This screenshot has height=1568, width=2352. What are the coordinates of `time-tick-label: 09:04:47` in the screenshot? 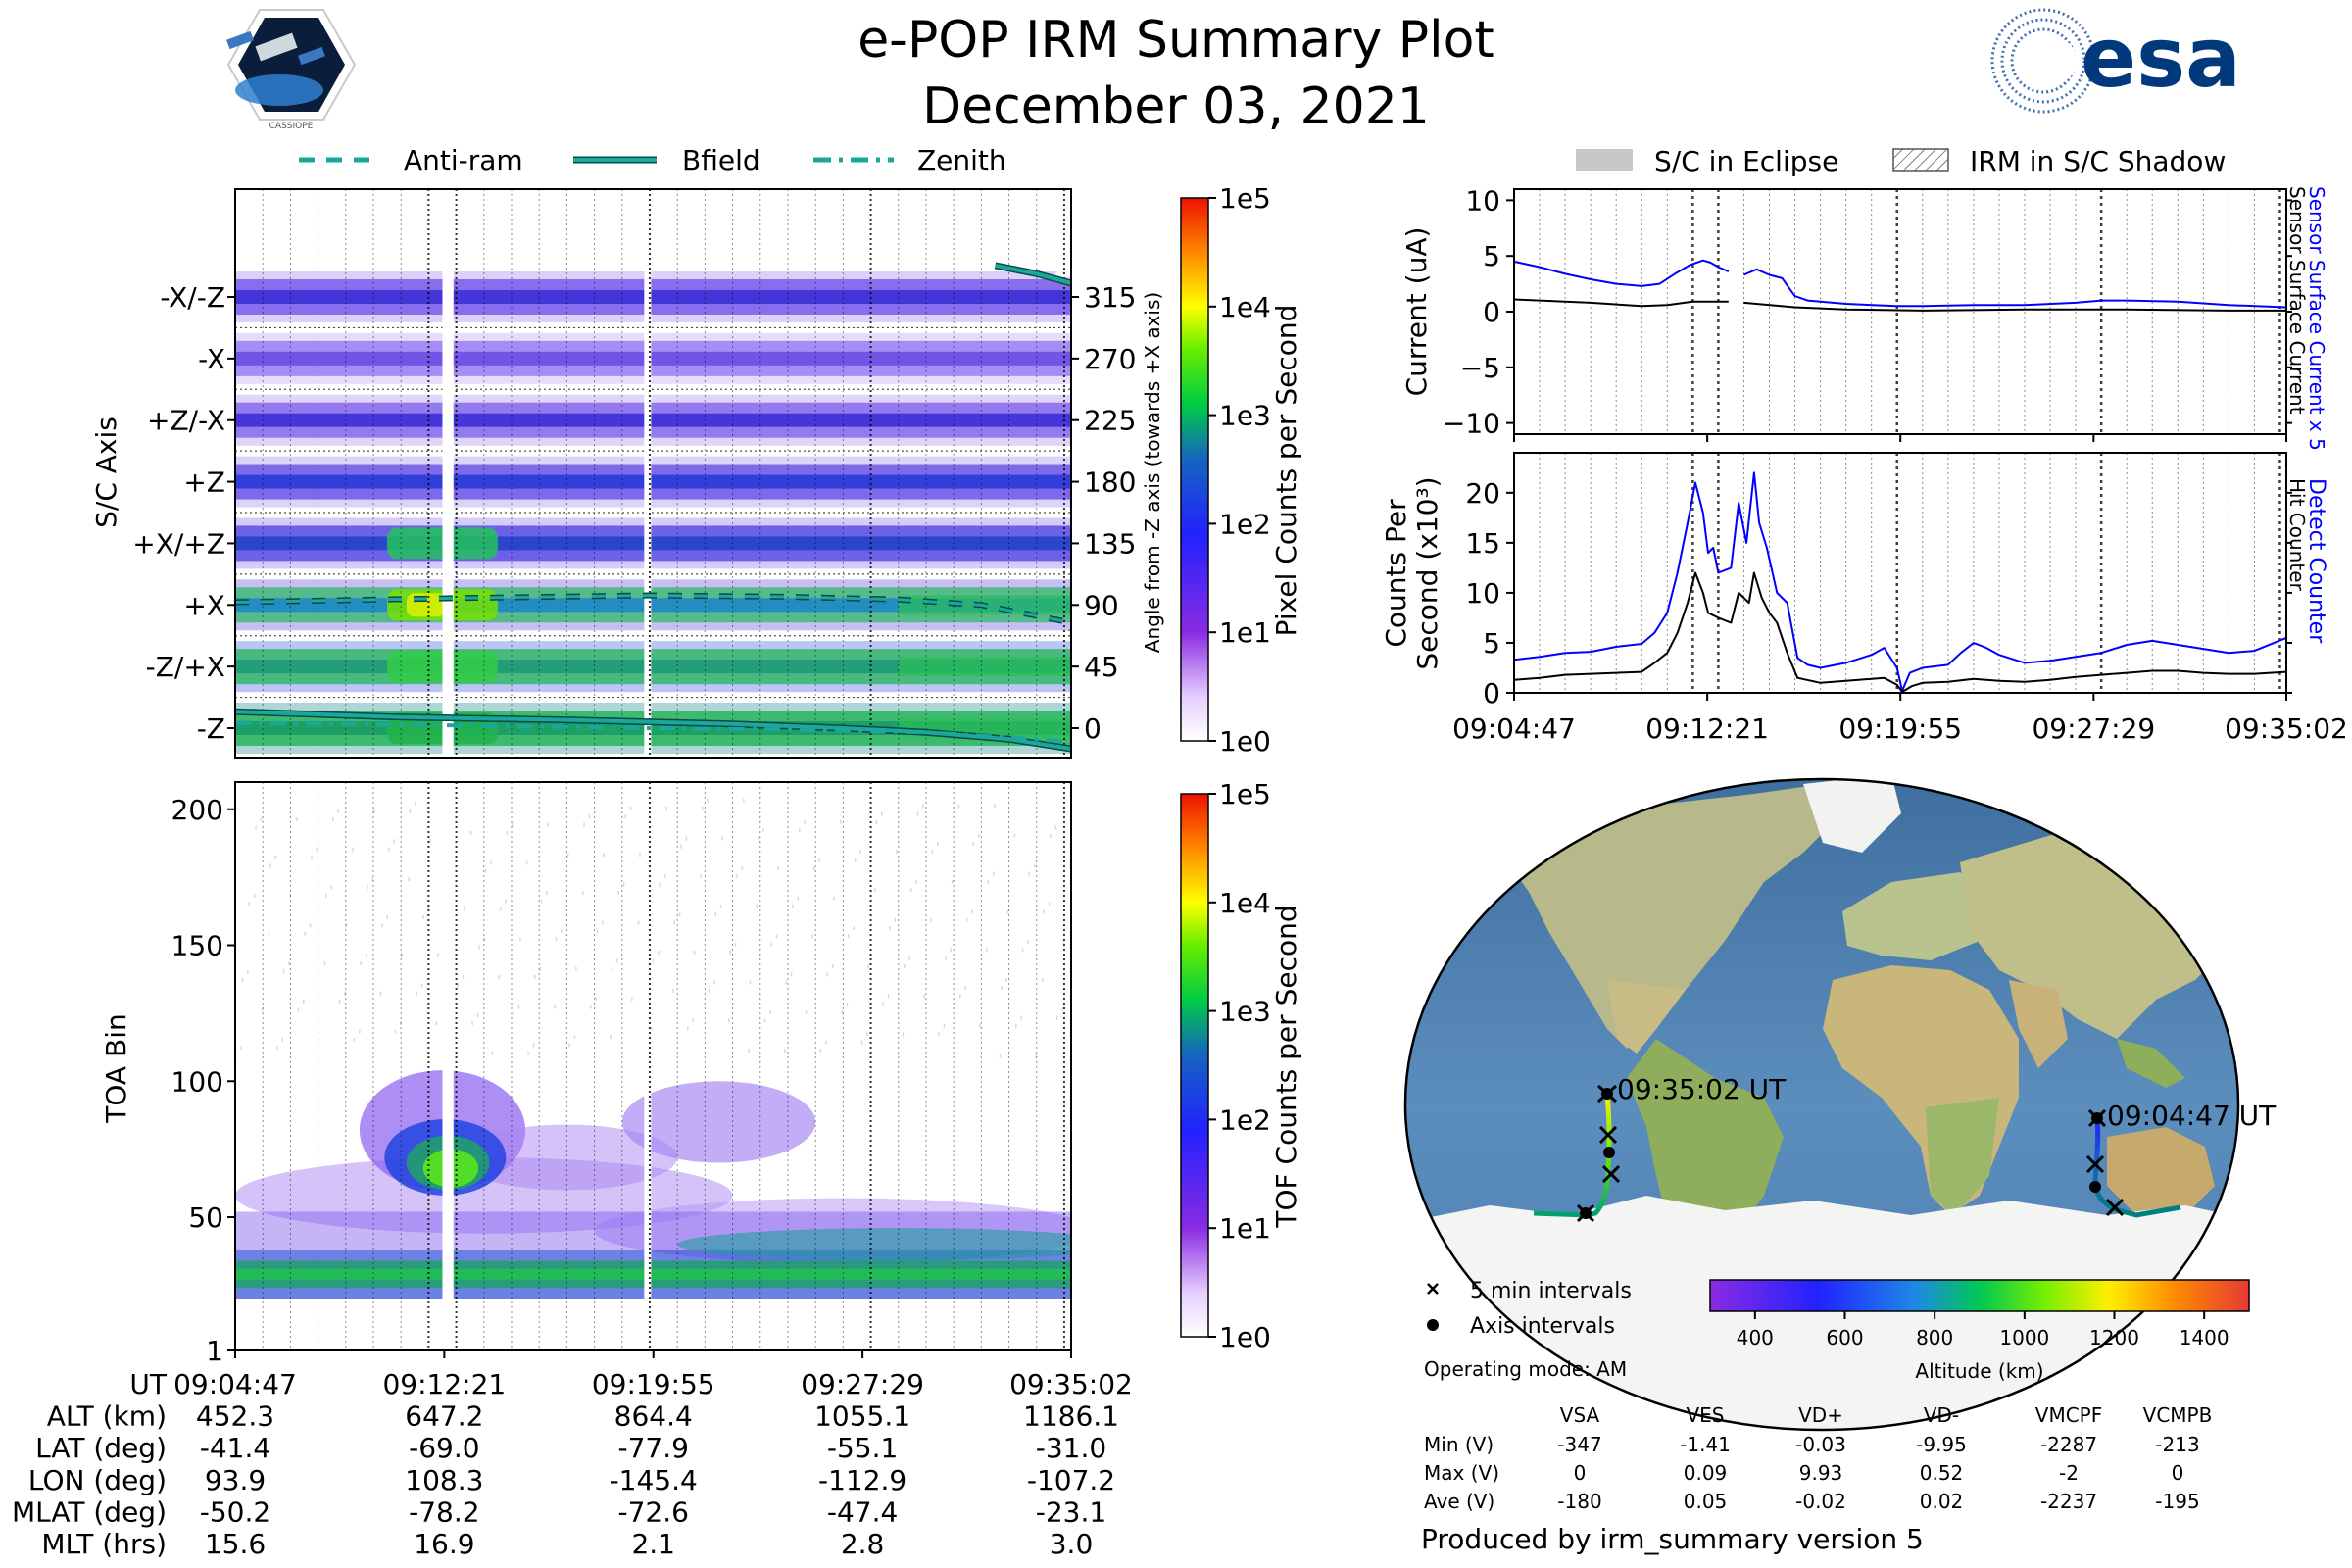 It's located at (1514, 728).